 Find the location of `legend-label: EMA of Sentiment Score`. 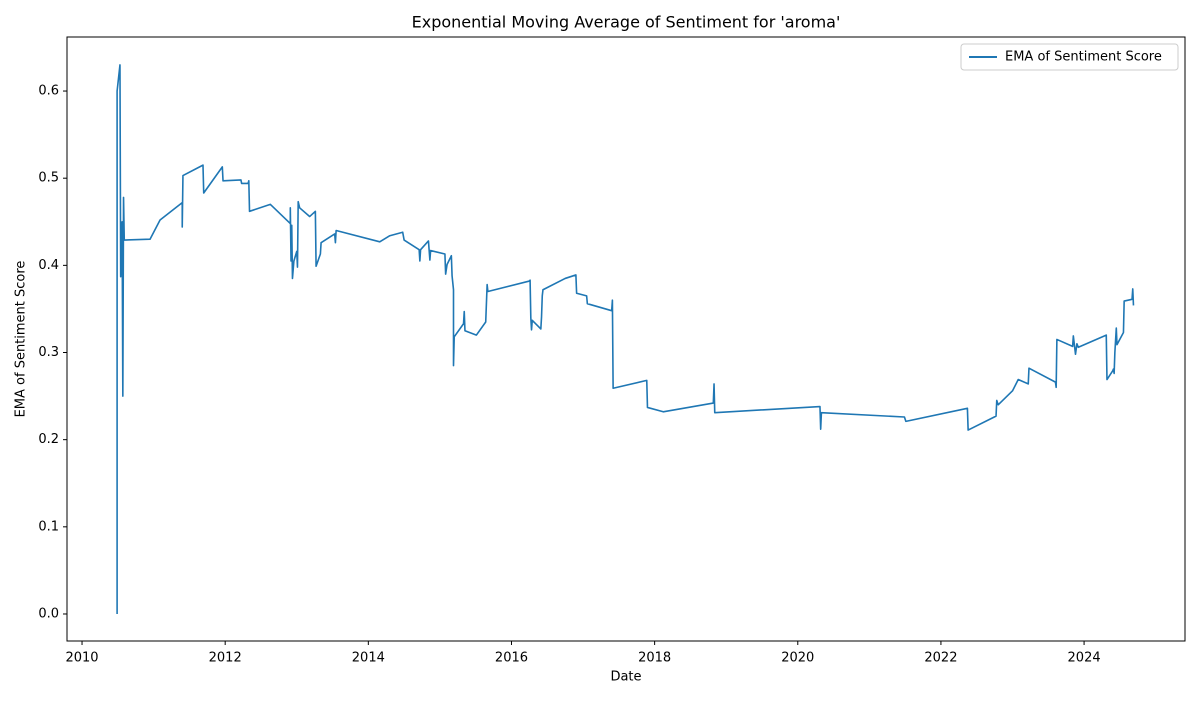

legend-label: EMA of Sentiment Score is located at coordinates (1083, 57).